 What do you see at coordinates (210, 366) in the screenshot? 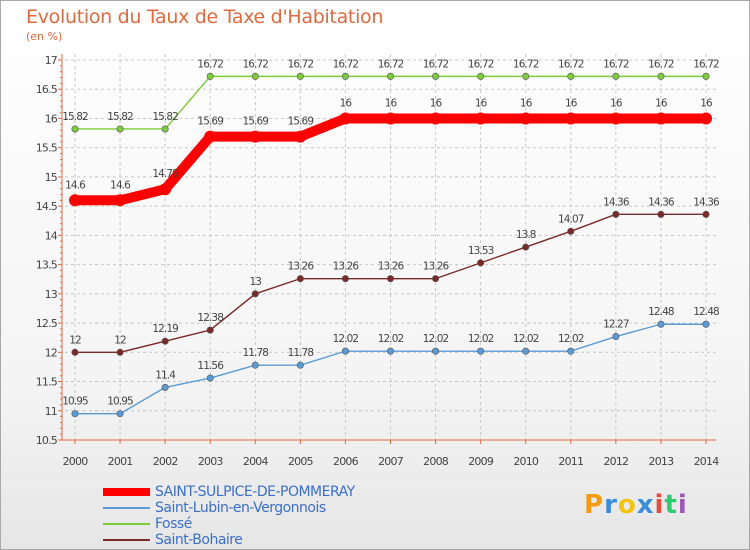
I see `data-label: 11.56` at bounding box center [210, 366].